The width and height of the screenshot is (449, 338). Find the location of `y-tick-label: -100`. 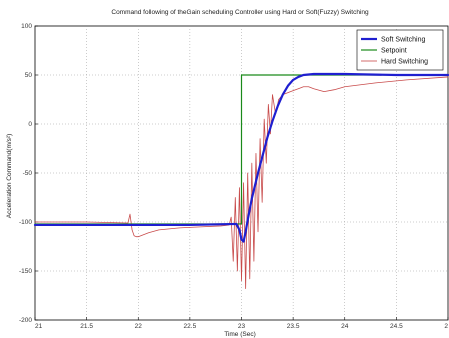

y-tick-label: -100 is located at coordinates (25, 222).